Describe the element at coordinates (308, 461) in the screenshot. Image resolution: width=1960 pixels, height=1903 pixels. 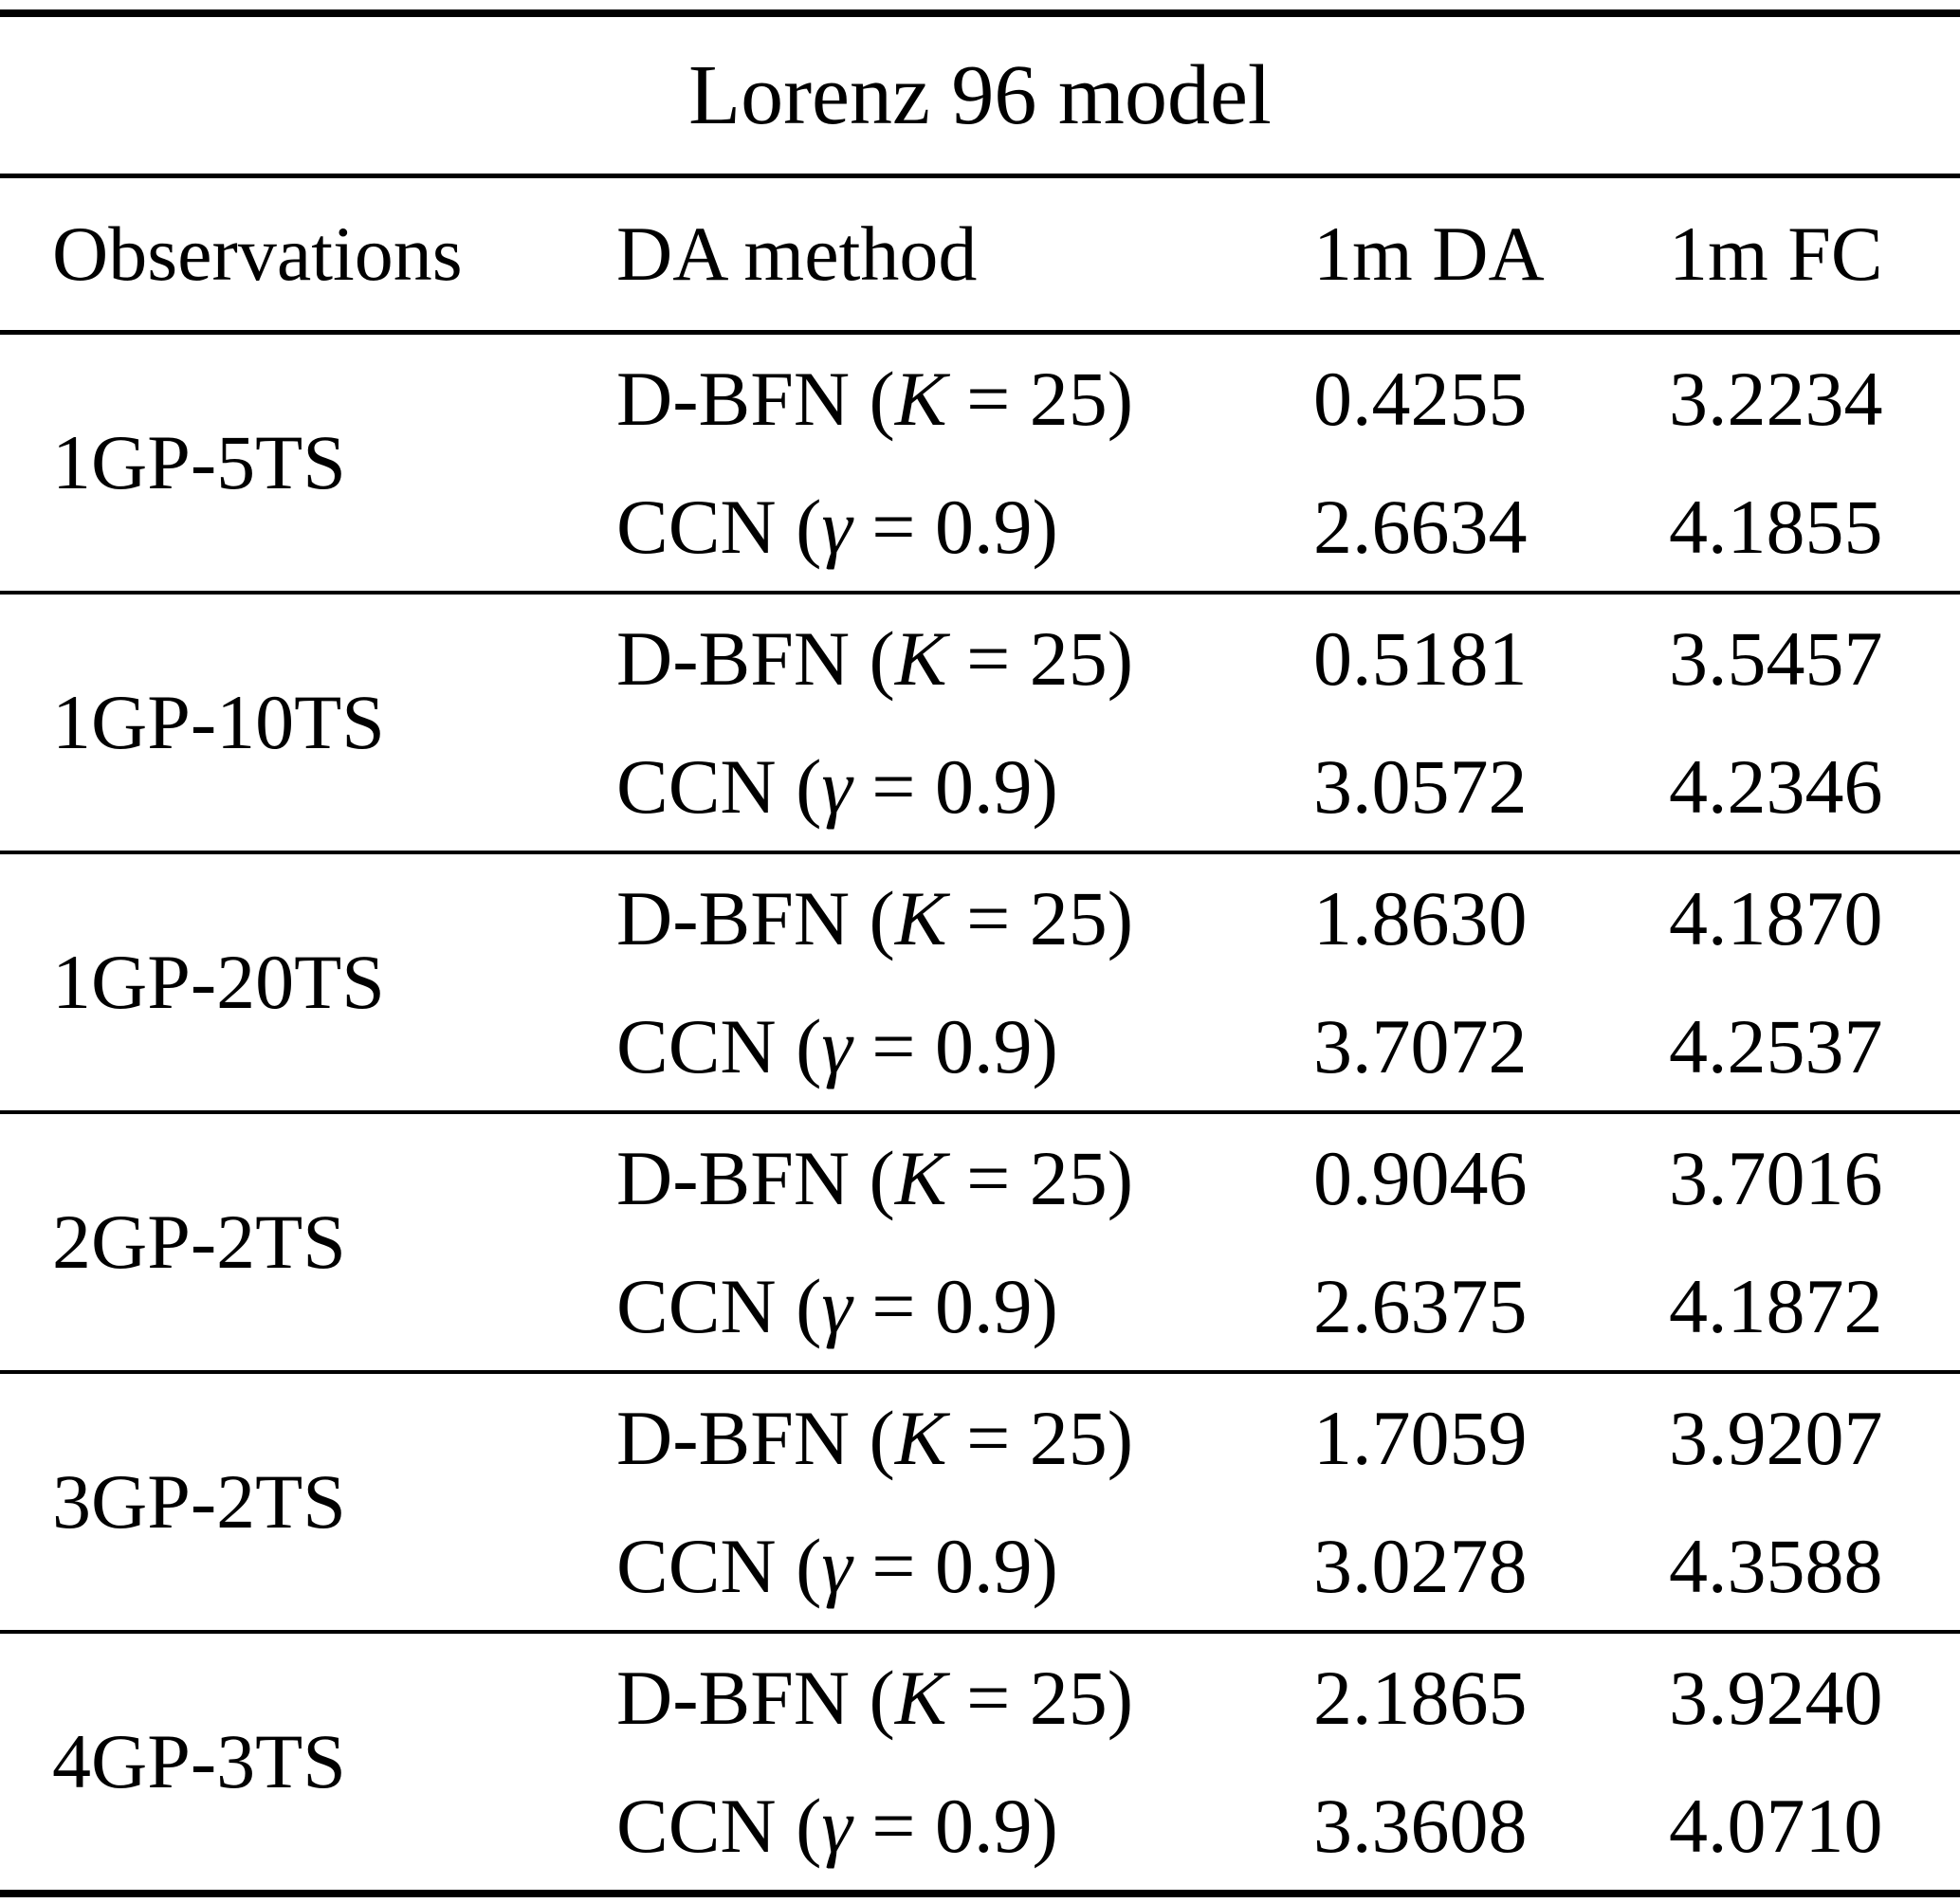
I see `observation-label: 1GP-5TS` at that location.